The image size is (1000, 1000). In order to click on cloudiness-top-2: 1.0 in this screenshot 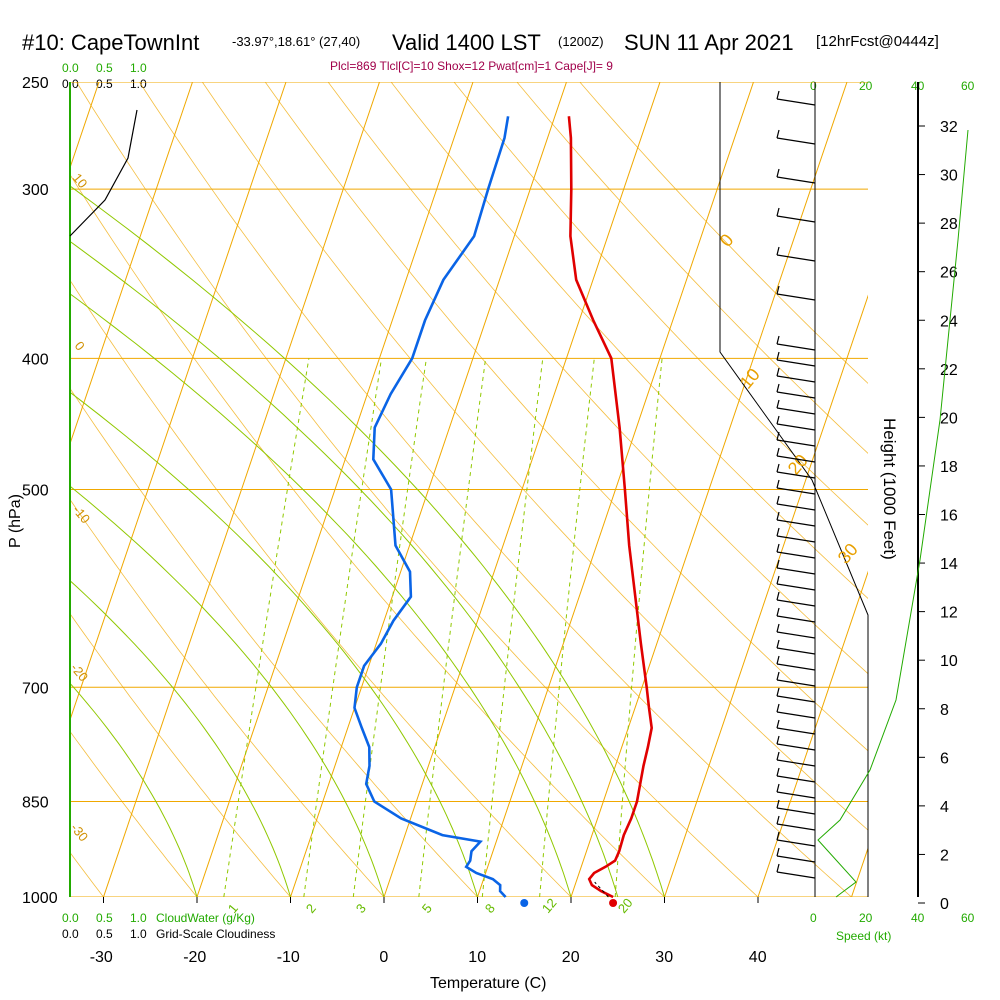, I will do `click(138, 84)`.